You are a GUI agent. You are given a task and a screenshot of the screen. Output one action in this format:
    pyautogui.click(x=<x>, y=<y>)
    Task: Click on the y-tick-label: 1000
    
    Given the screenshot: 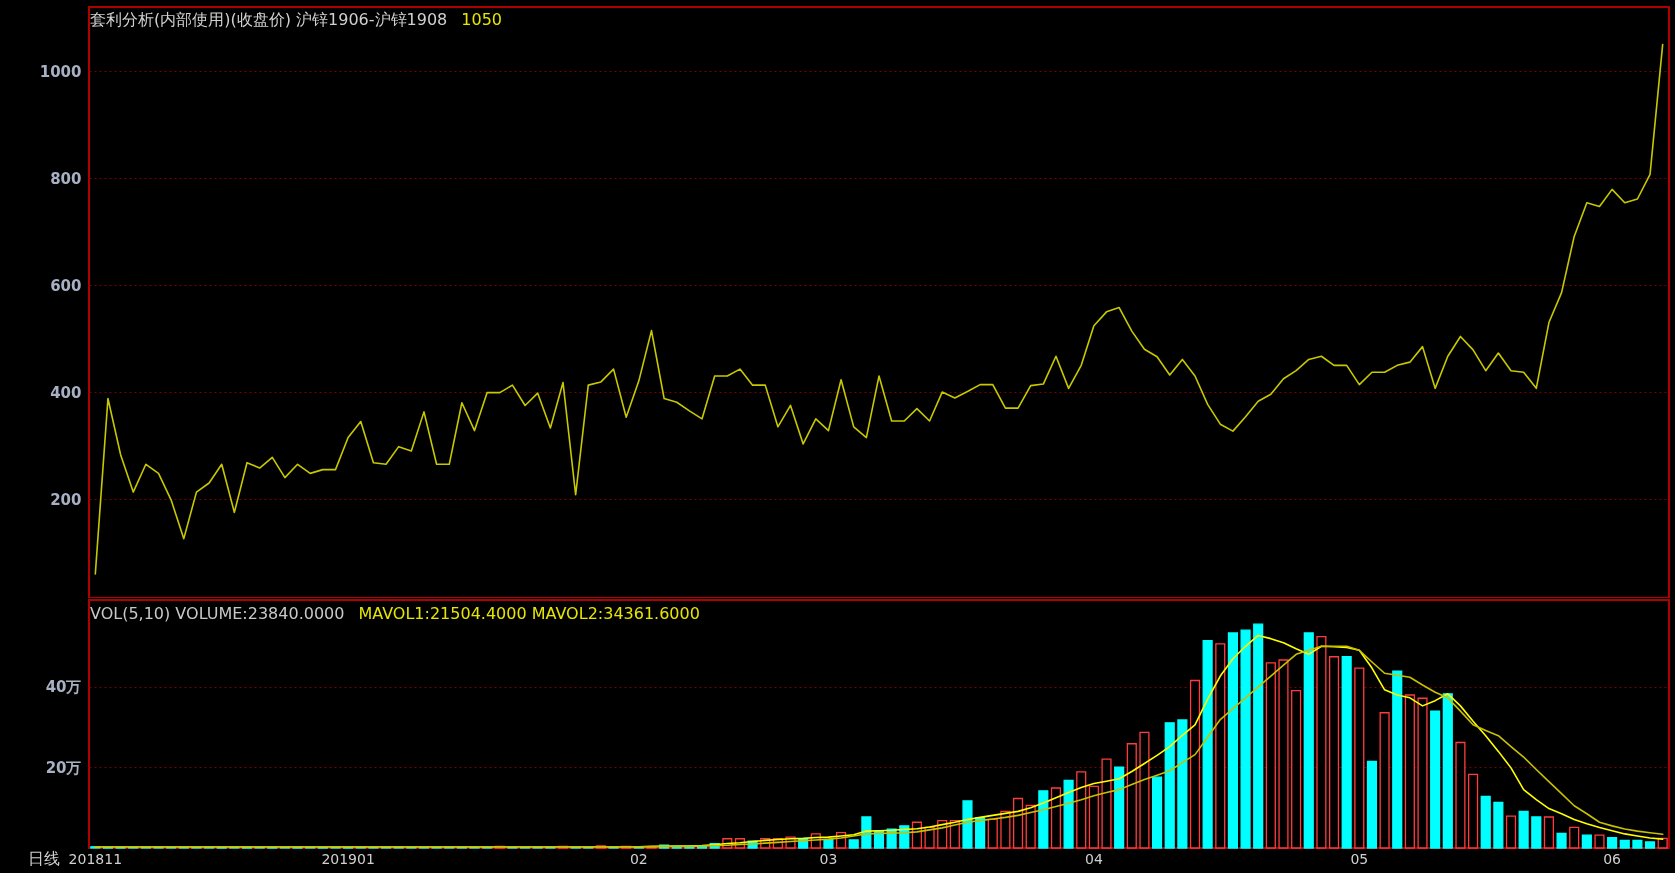 What is the action you would take?
    pyautogui.click(x=60, y=71)
    